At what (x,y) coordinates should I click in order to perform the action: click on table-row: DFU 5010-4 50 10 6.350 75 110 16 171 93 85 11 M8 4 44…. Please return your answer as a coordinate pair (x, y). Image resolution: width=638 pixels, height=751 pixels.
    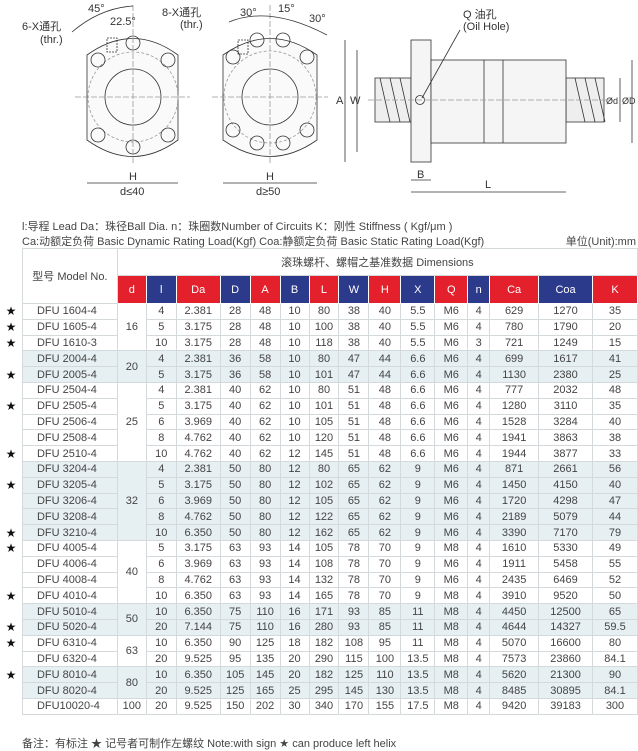
    Looking at the image, I should click on (319, 619).